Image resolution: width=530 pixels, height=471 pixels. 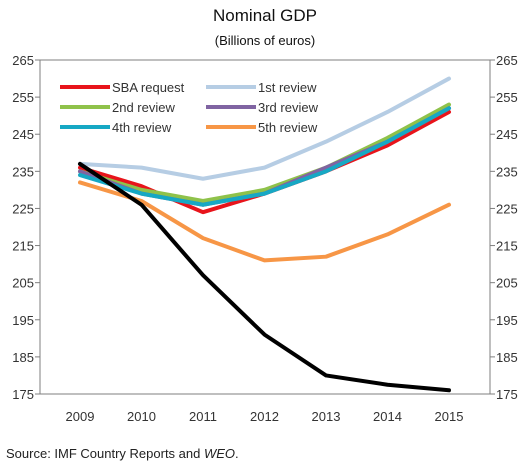 I want to click on y-tick-label-left: 175, so click(x=23, y=394).